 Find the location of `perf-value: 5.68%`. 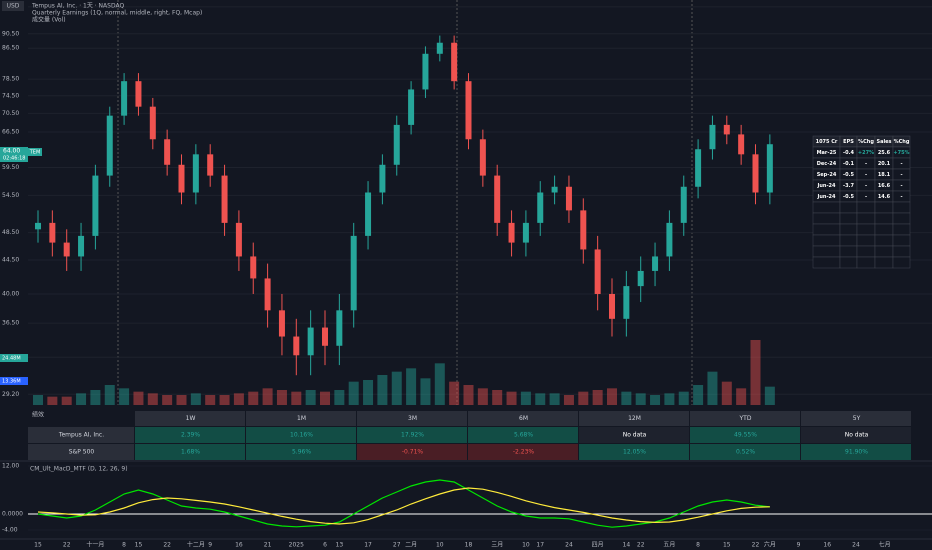

perf-value: 5.68% is located at coordinates (523, 435).